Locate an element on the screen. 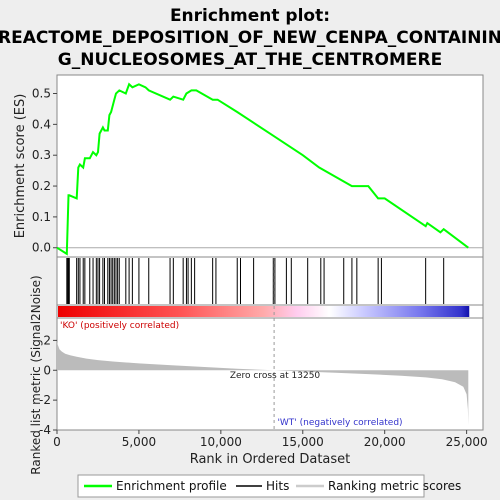 This screenshot has width=500, height=500. legend-ranking-label: Ranking metric scores is located at coordinates (394, 486).